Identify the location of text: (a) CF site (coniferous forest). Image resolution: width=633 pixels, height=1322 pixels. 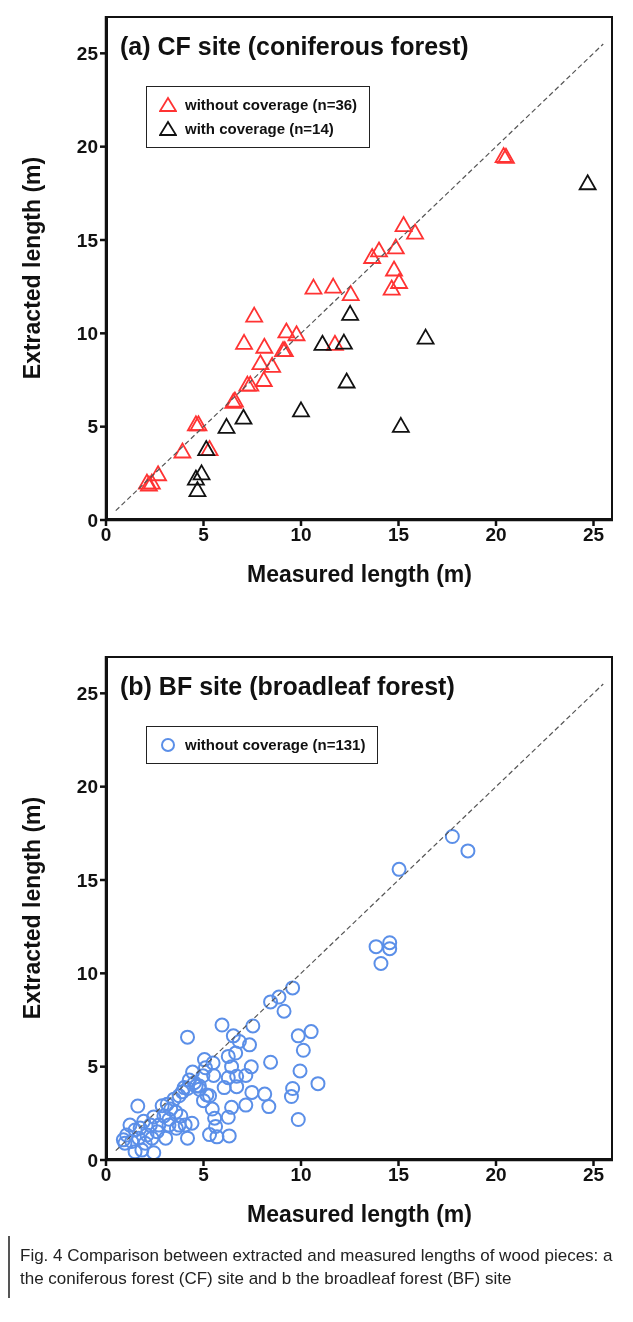
(294, 46).